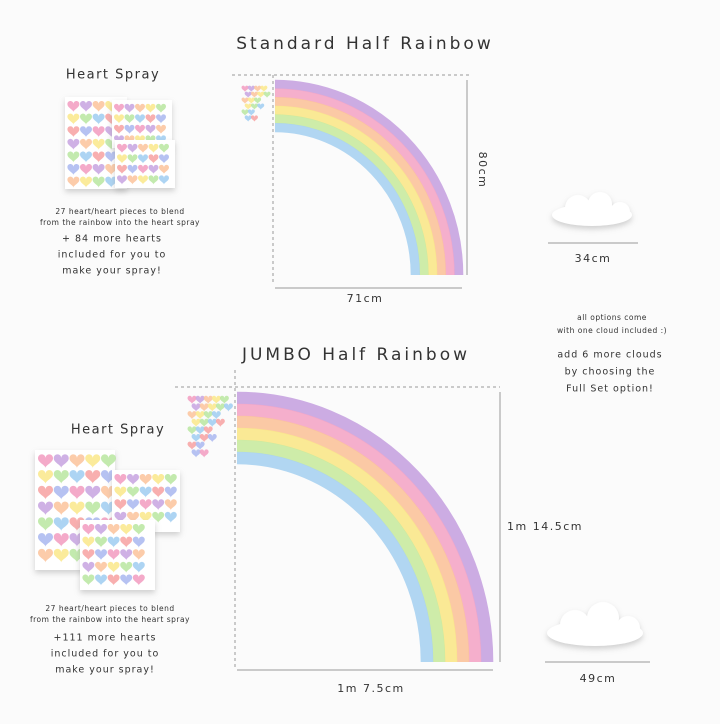 The width and height of the screenshot is (720, 724). Describe the element at coordinates (612, 317) in the screenshot. I see `cloud-note-small: all options come` at that location.